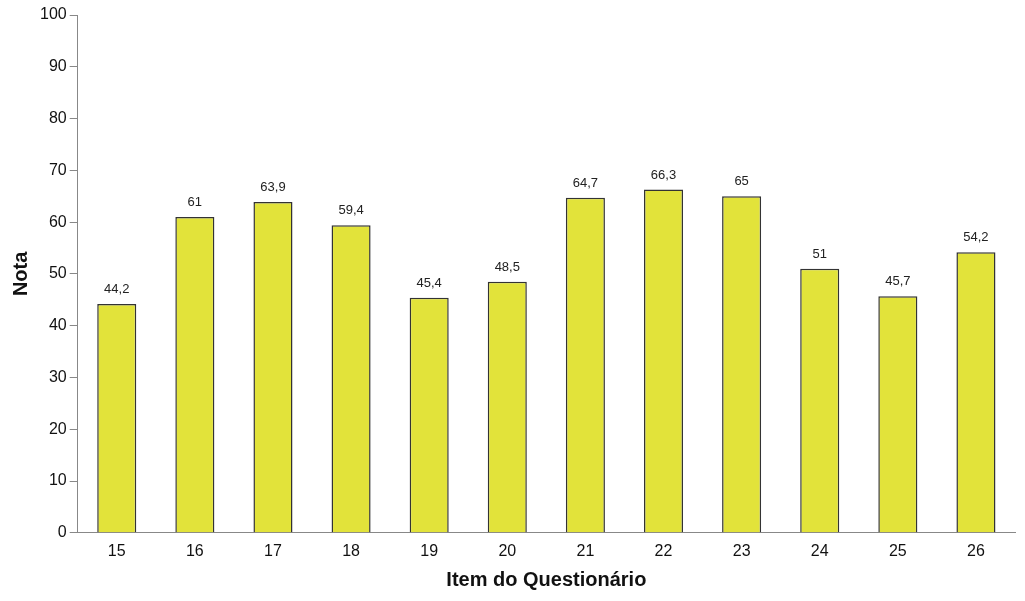 Image resolution: width=1025 pixels, height=601 pixels. Describe the element at coordinates (507, 266) in the screenshot. I see `data-label: 48,5` at that location.